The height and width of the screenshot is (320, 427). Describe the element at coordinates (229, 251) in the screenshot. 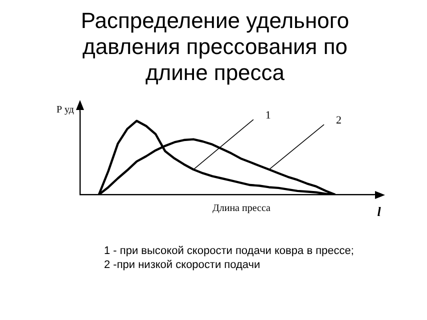

I see `text: 1 - при высокой скорости подачи ковра в прессе;` at that location.